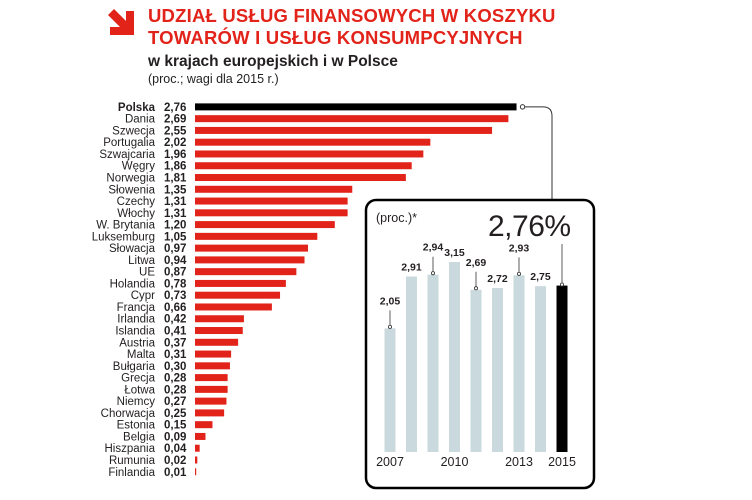 The width and height of the screenshot is (752, 500). Describe the element at coordinates (139, 390) in the screenshot. I see `category-label: Łotwa` at that location.